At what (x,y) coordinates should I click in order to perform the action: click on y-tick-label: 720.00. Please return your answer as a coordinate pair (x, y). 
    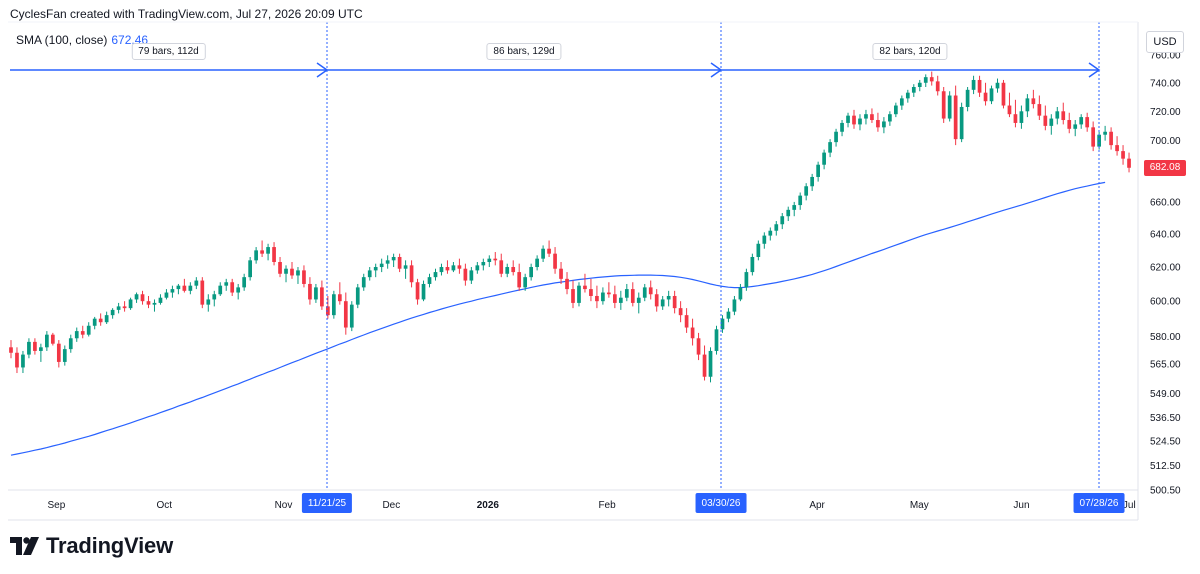
    Looking at the image, I should click on (1165, 112).